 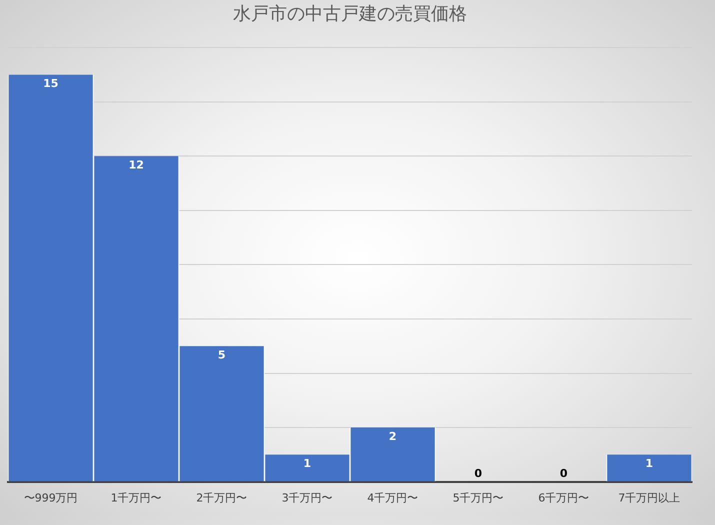 I want to click on x-tick-label: 4千万円〜, so click(x=392, y=497).